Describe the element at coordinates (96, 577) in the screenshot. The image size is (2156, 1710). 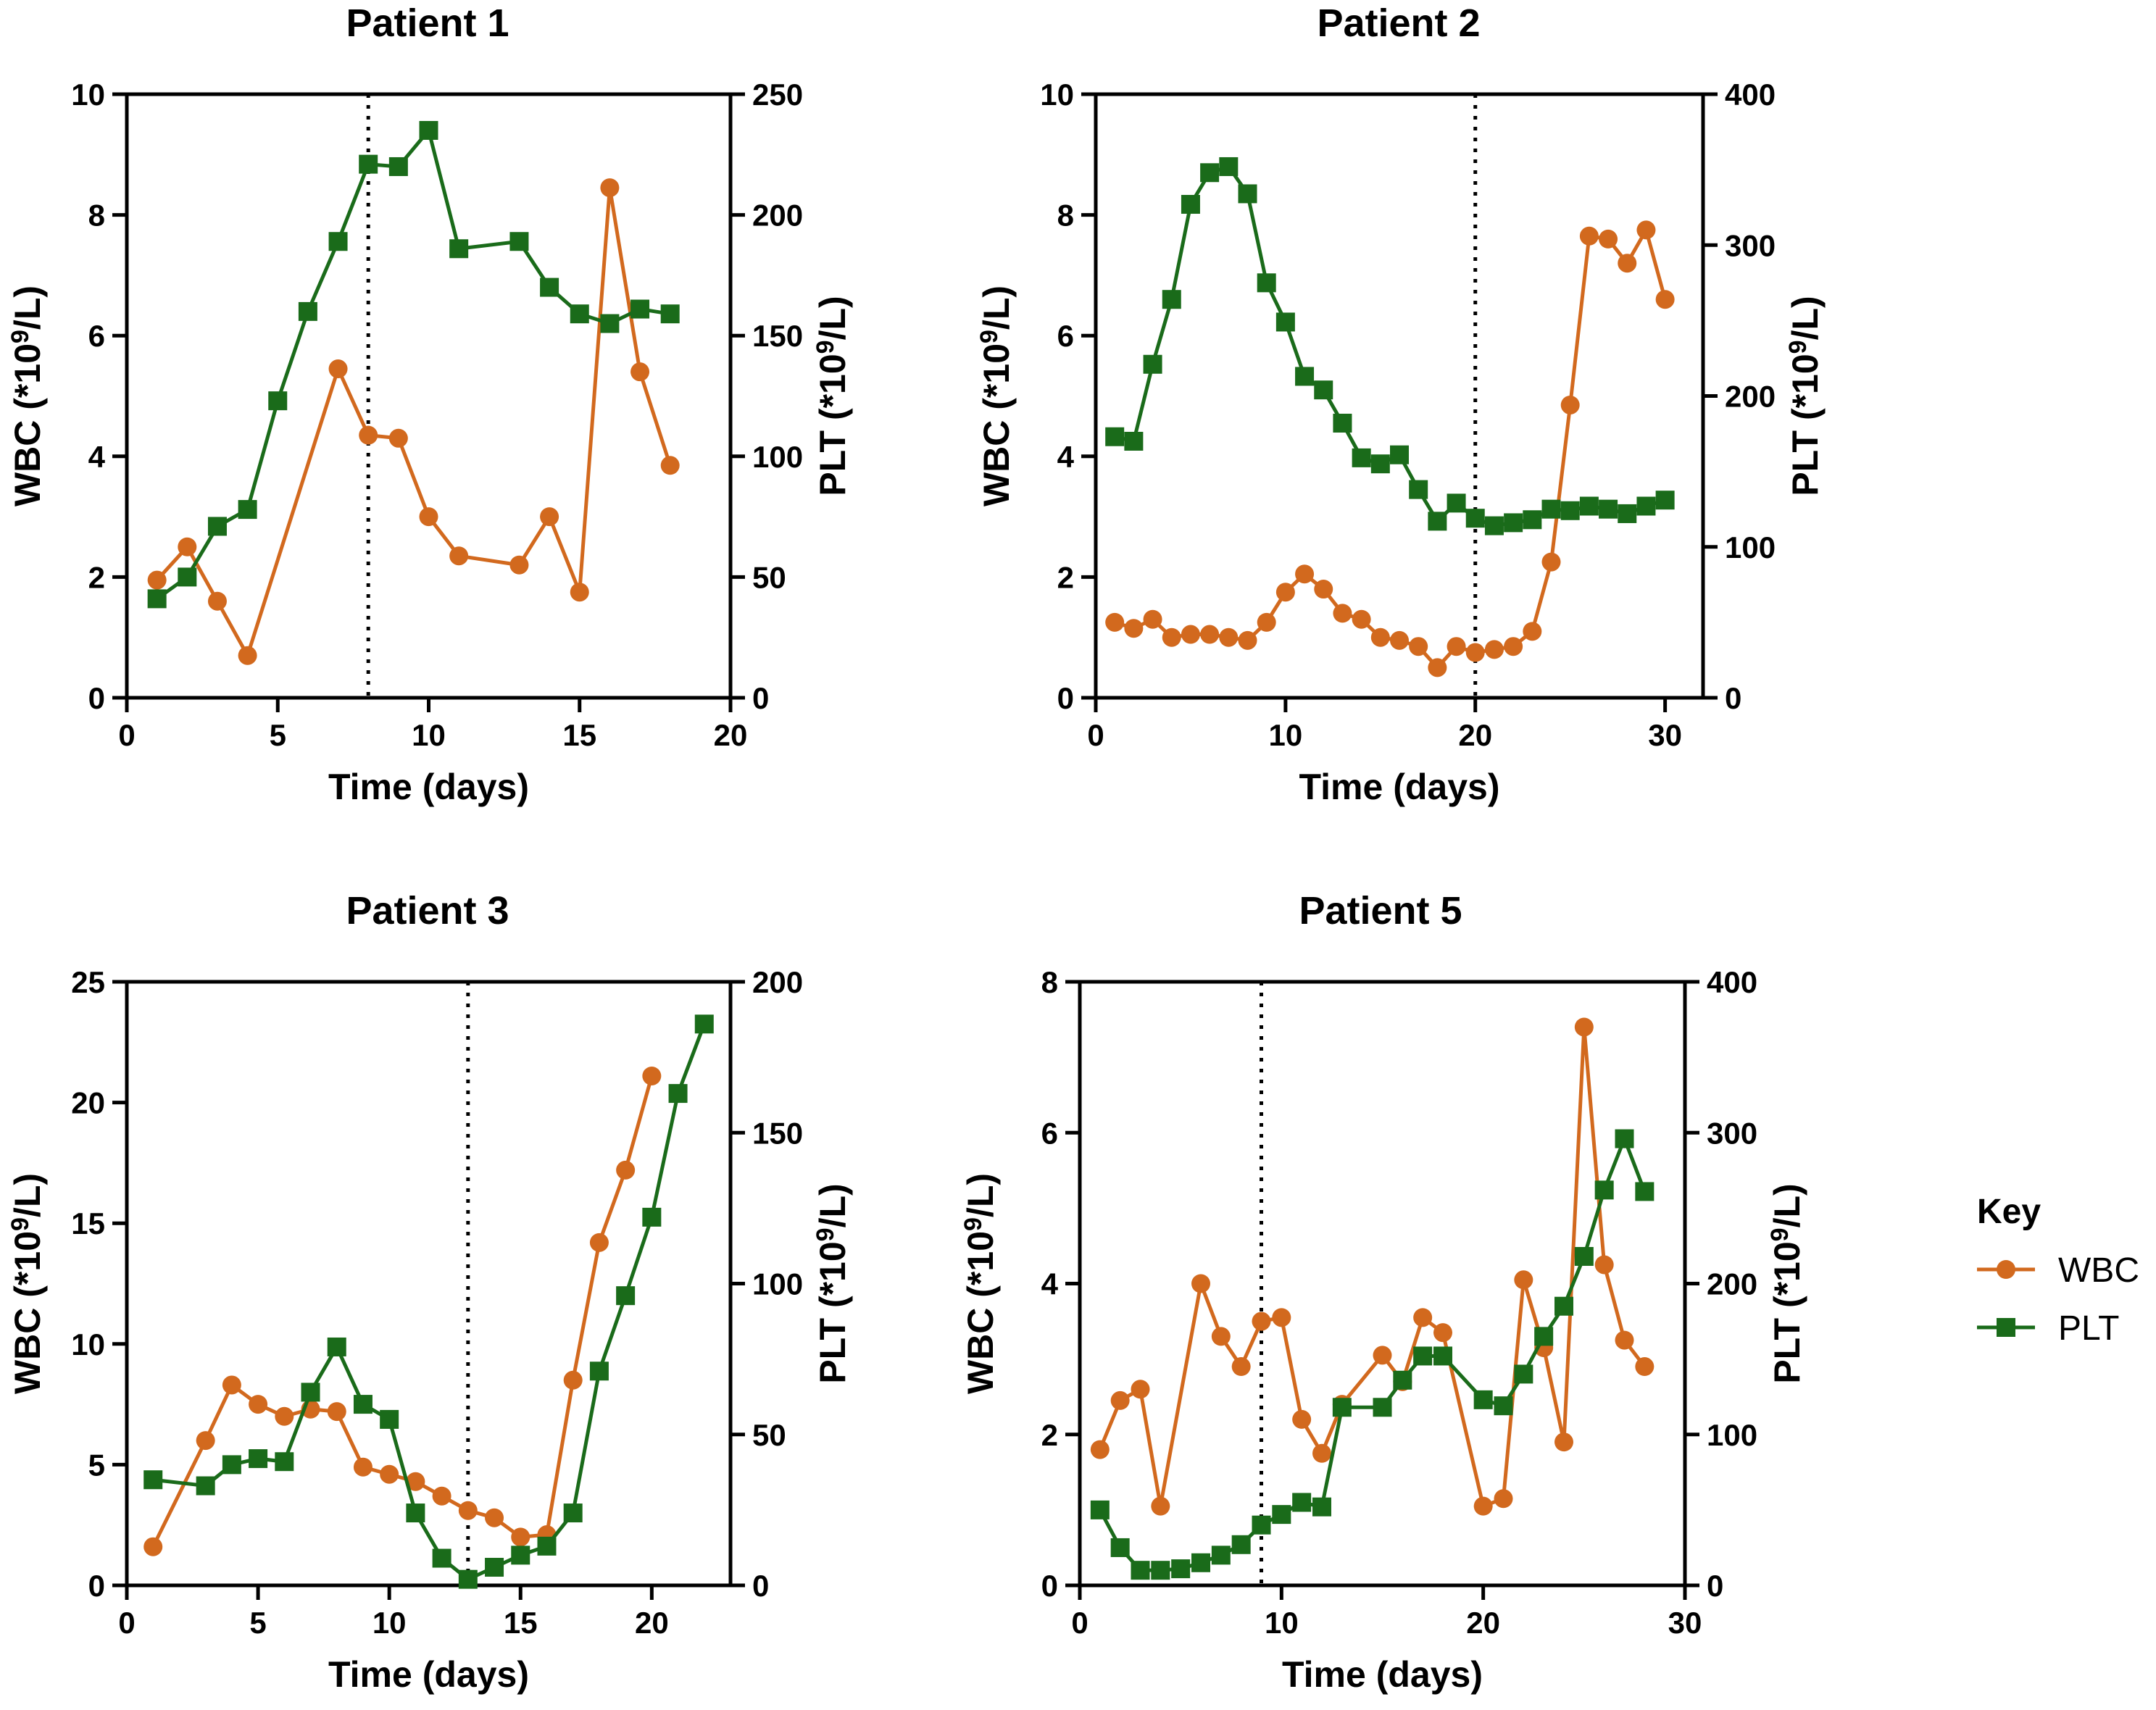
I see `left-y-tick-label: 2` at that location.